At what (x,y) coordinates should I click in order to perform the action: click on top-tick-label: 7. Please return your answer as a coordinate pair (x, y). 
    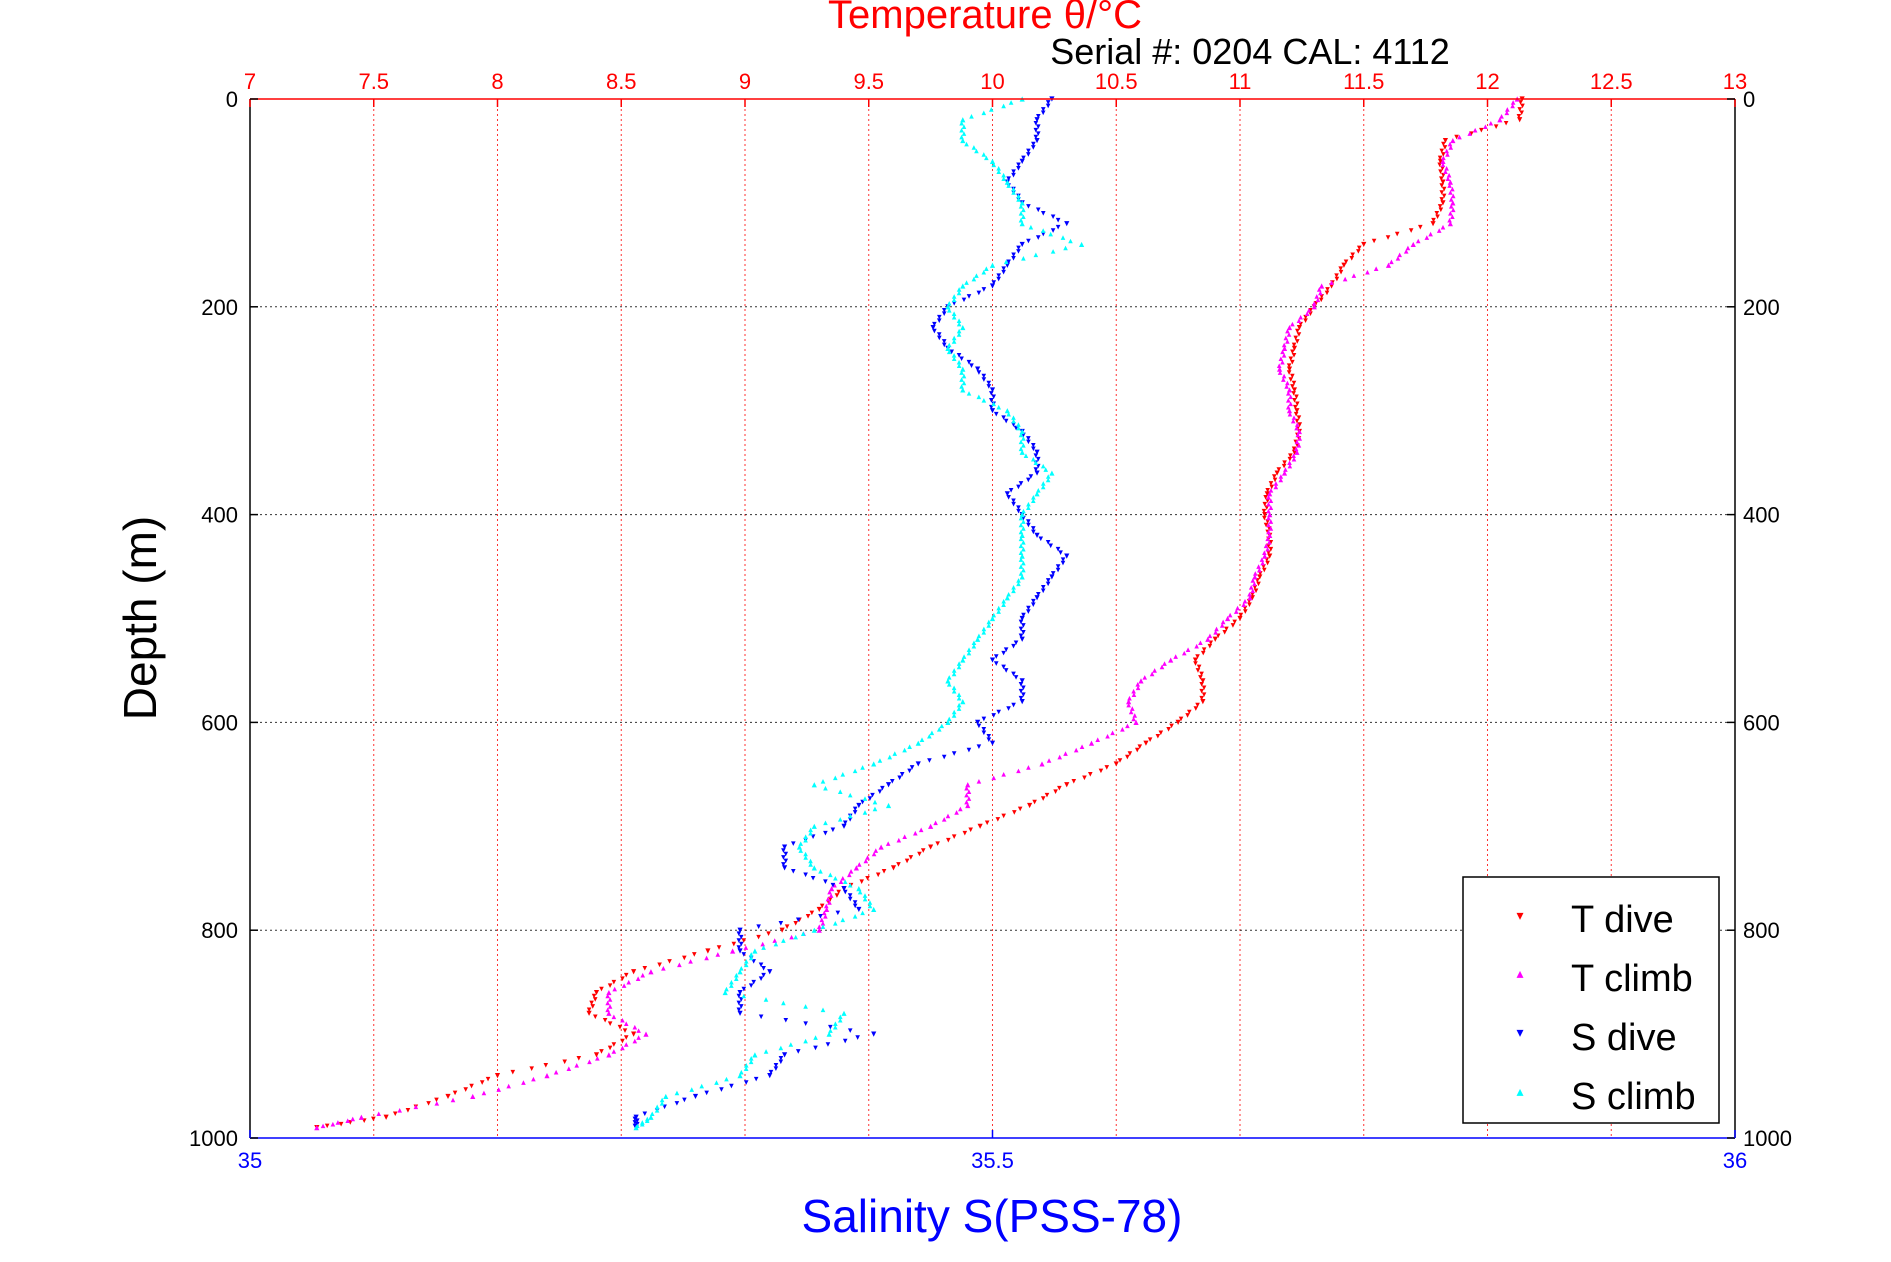
    Looking at the image, I should click on (250, 81).